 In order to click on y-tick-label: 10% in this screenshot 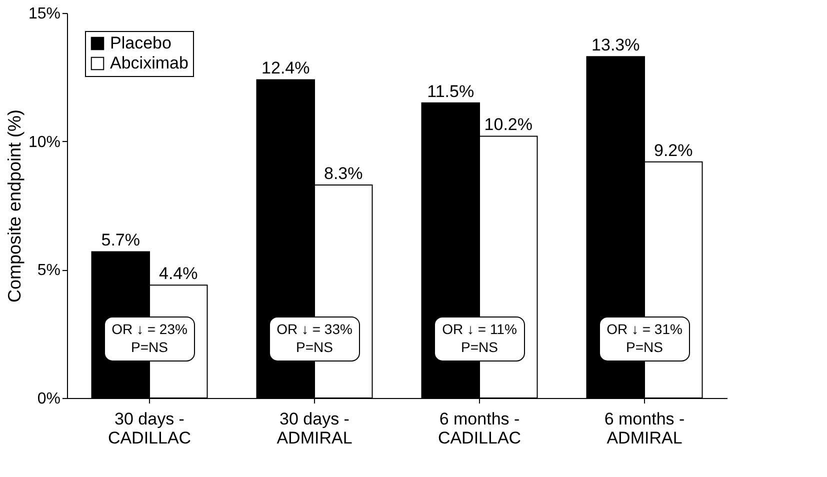, I will do `click(44, 142)`.